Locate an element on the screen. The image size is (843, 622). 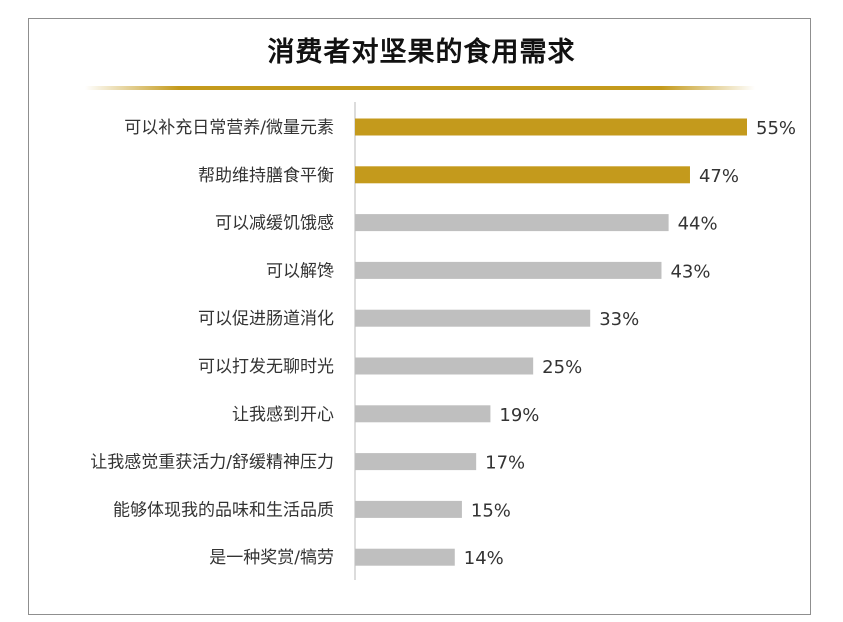
data-label: 33% is located at coordinates (619, 319).